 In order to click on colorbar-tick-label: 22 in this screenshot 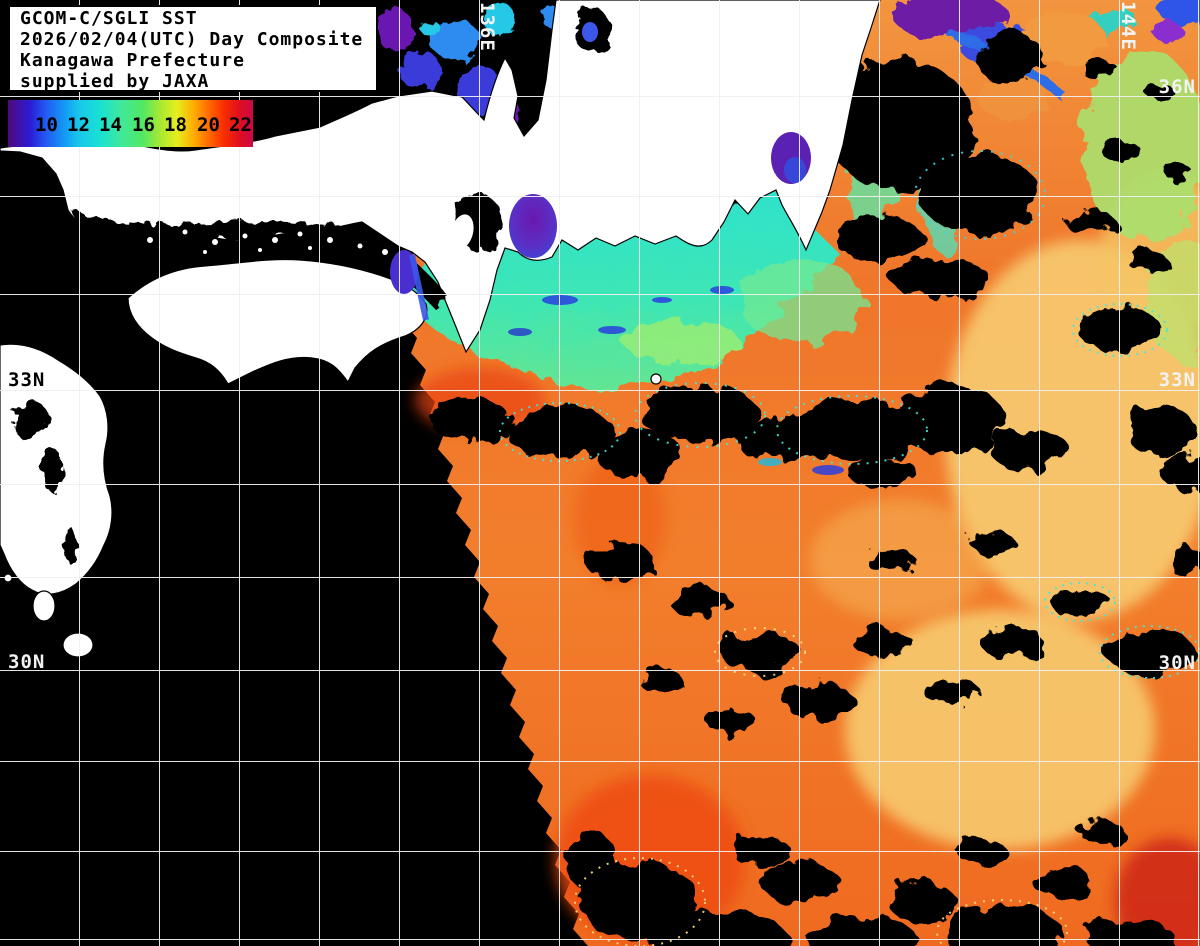, I will do `click(240, 125)`.